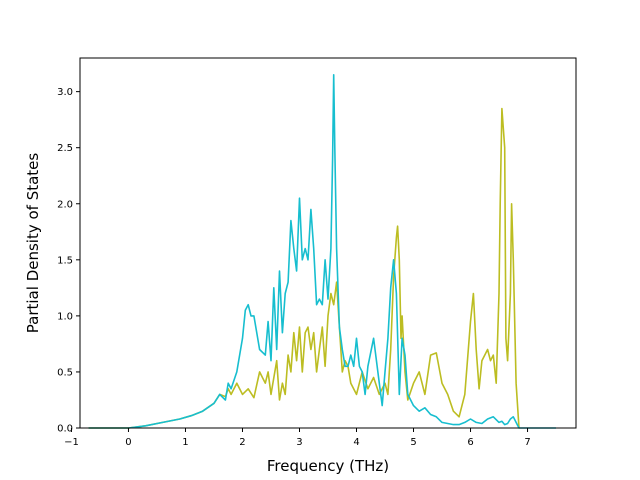 This screenshot has height=480, width=640. I want to click on x-tick-label: 3, so click(299, 442).